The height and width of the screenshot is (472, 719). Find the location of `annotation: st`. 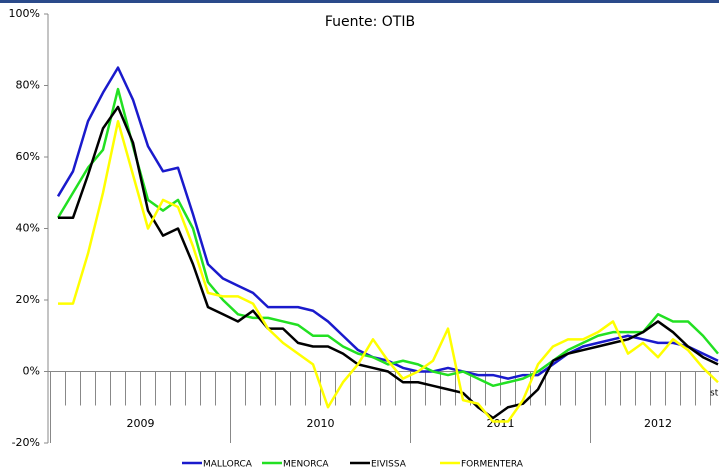

annotation: st is located at coordinates (714, 394).